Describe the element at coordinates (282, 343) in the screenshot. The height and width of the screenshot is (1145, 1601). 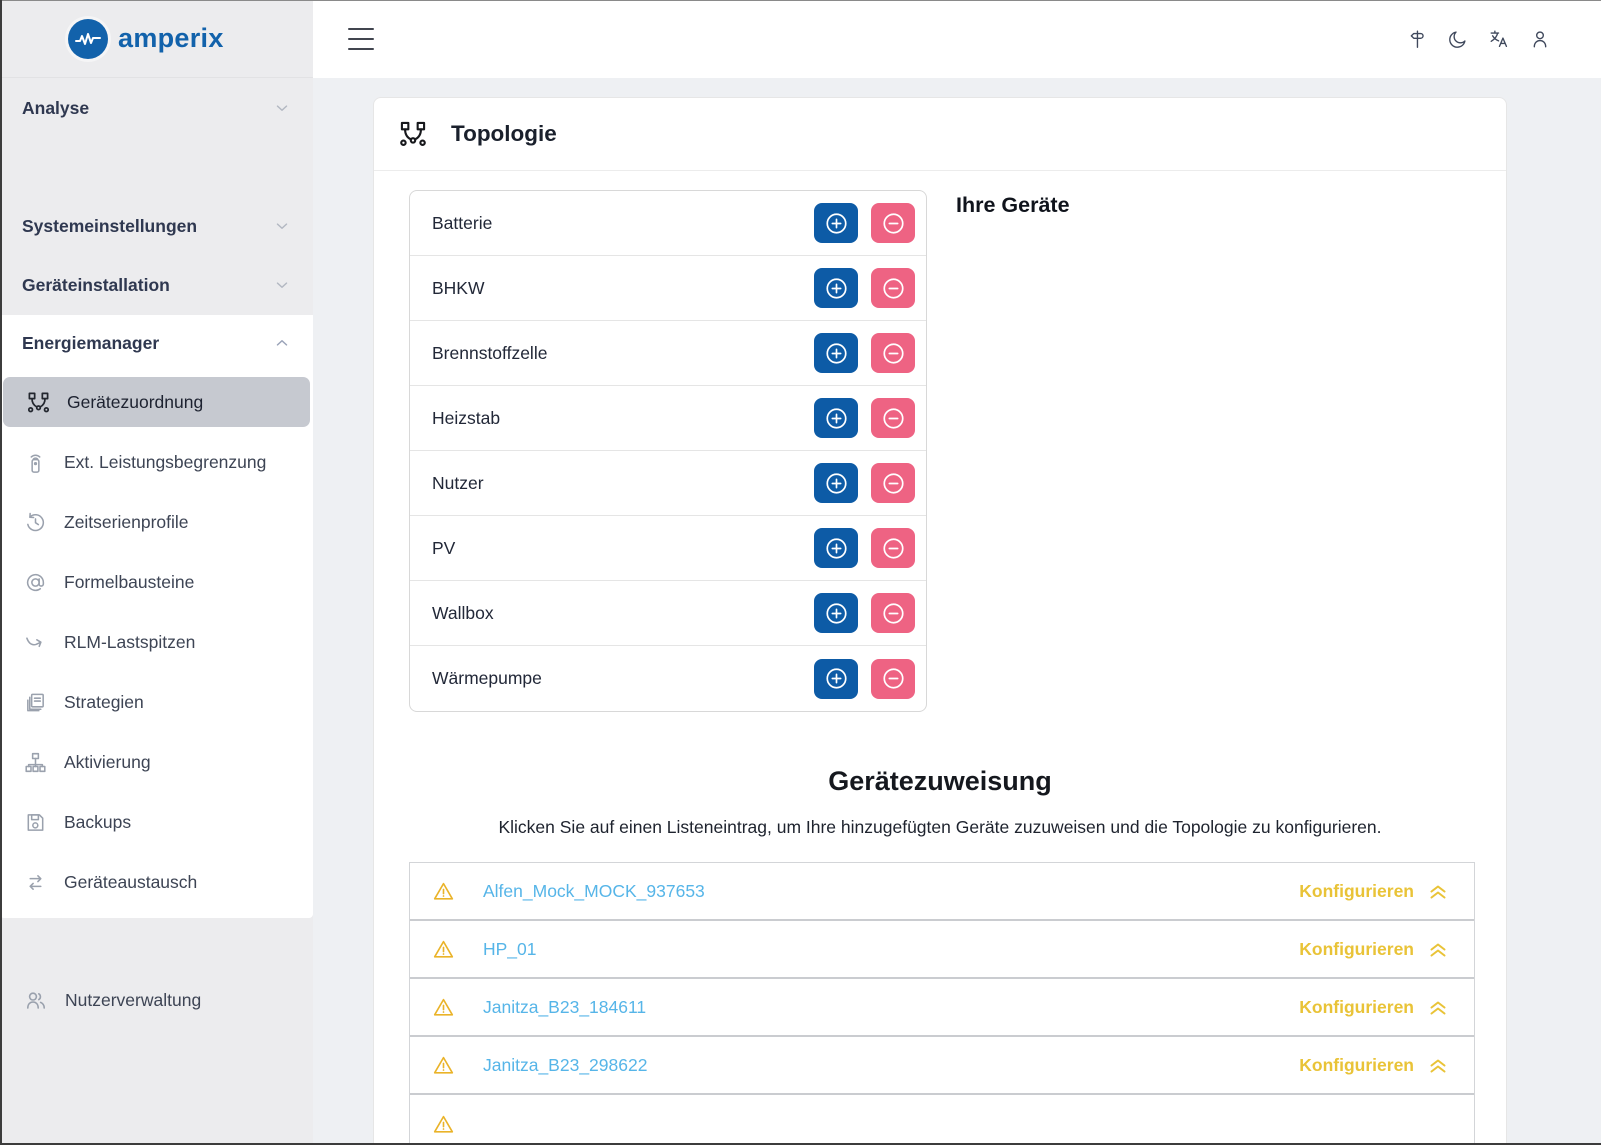
I see `chevron-up-icon` at that location.